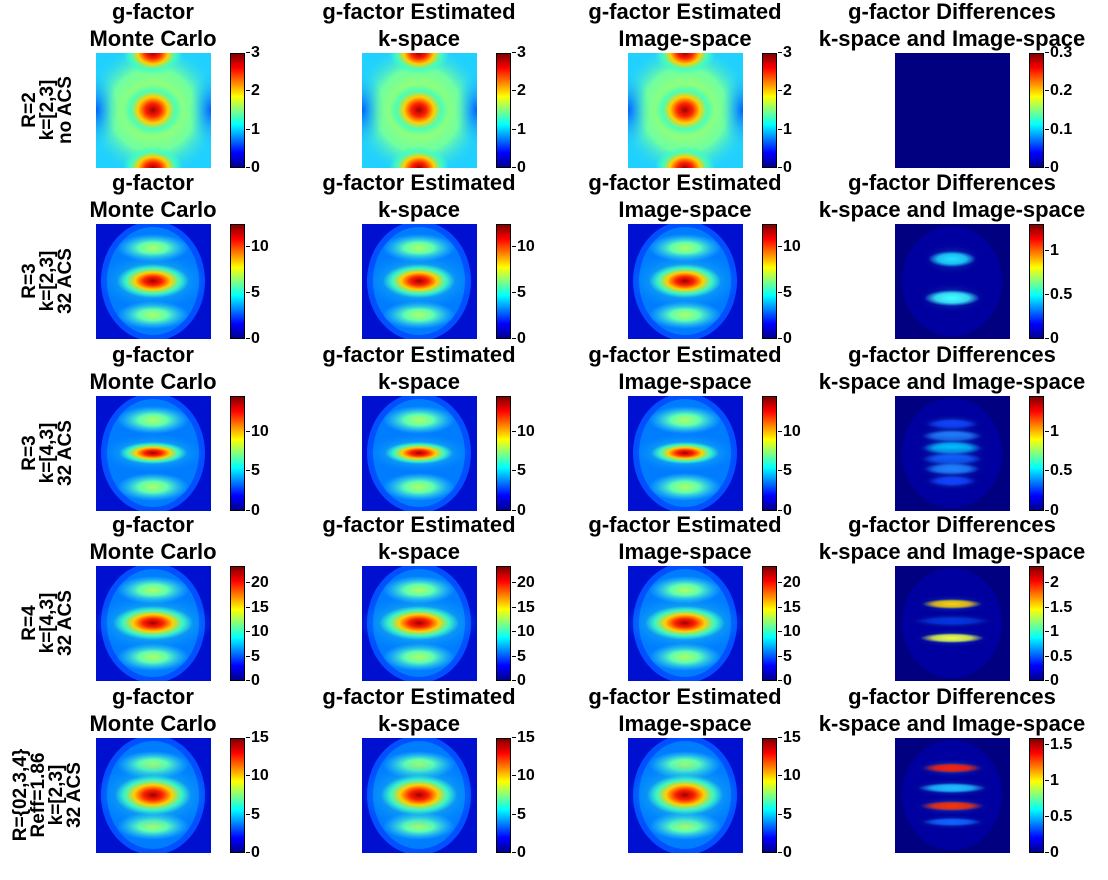 This screenshot has height=880, width=1108. What do you see at coordinates (1058, 52) in the screenshot?
I see `colorbar-tick-label: 0.3` at bounding box center [1058, 52].